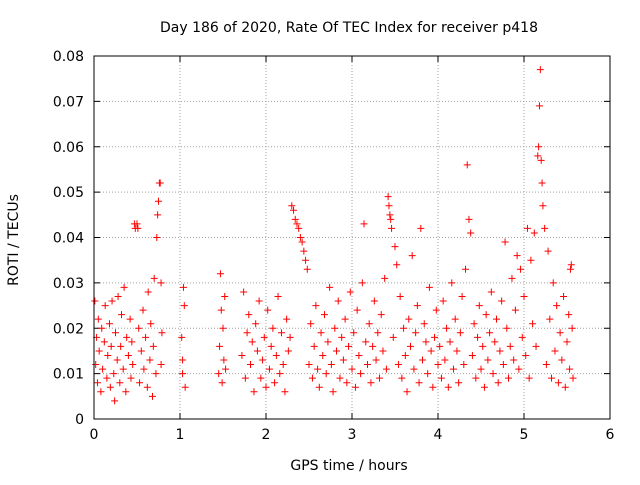 This screenshot has width=640, height=485. Describe the element at coordinates (348, 466) in the screenshot. I see `x-axis-label: GPS time / hours` at that location.